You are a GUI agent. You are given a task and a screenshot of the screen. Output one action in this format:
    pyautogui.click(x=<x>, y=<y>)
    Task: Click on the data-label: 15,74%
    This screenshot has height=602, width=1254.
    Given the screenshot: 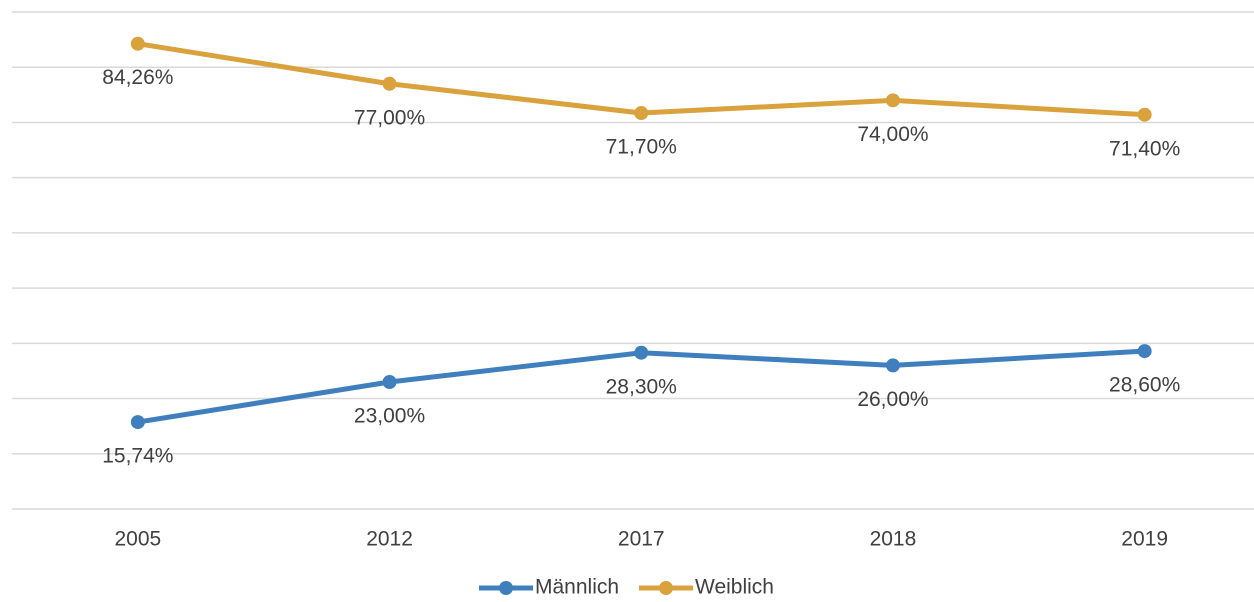 What is the action you would take?
    pyautogui.click(x=137, y=456)
    